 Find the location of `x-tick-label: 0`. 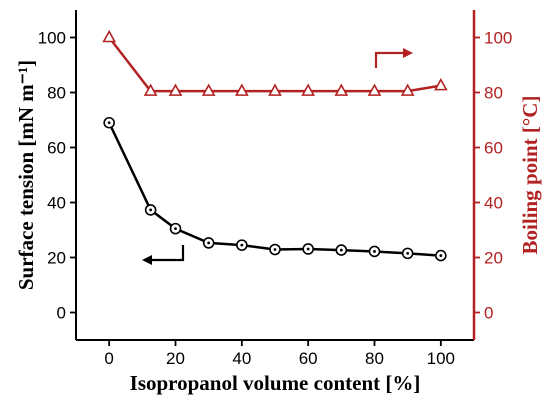

x-tick-label: 0 is located at coordinates (108, 358).